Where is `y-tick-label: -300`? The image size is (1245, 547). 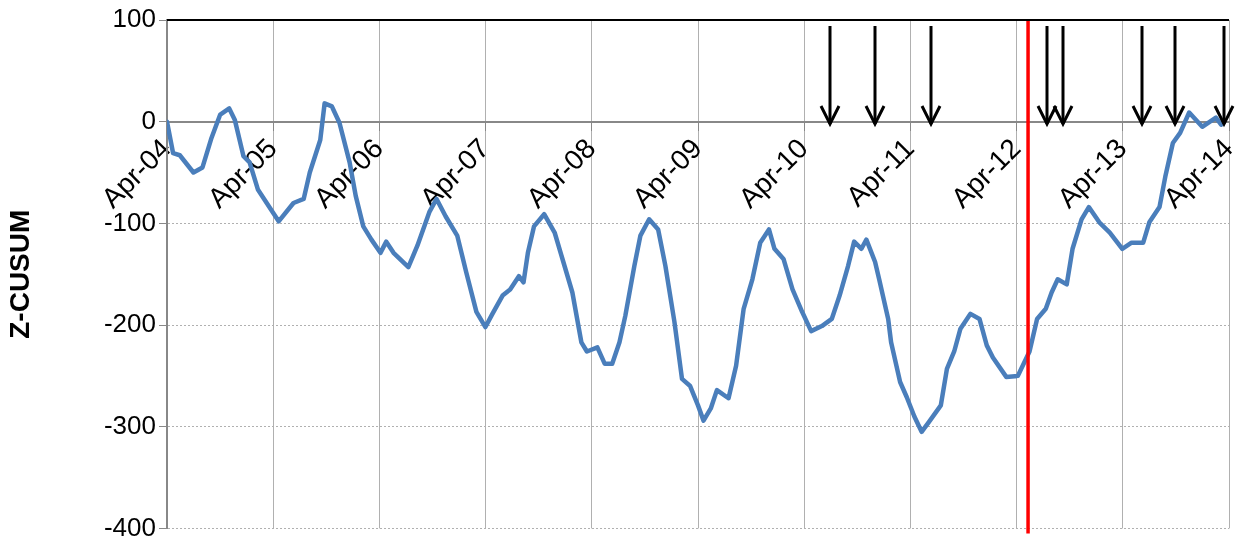 y-tick-label: -300 is located at coordinates (129, 424).